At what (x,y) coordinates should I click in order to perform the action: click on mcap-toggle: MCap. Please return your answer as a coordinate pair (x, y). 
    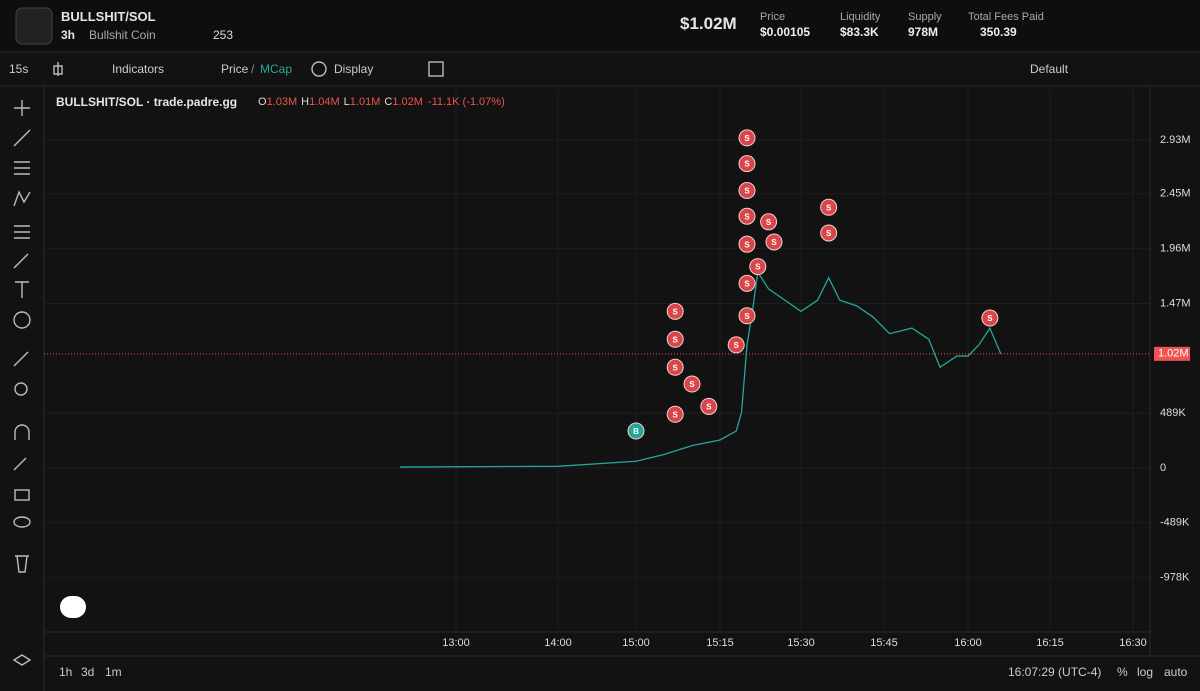
    Looking at the image, I should click on (276, 69).